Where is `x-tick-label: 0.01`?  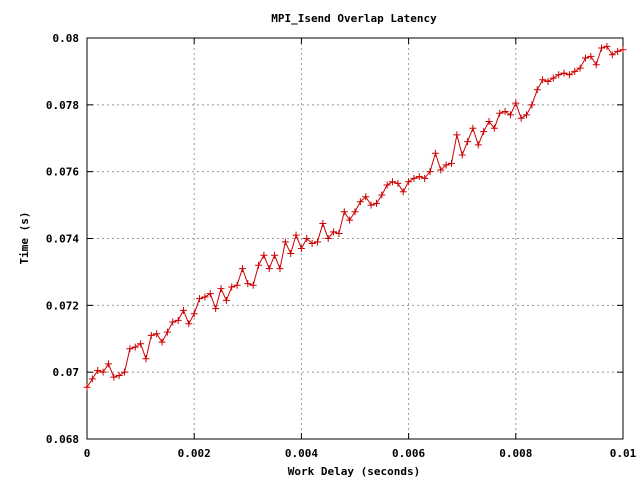 x-tick-label: 0.01 is located at coordinates (623, 453).